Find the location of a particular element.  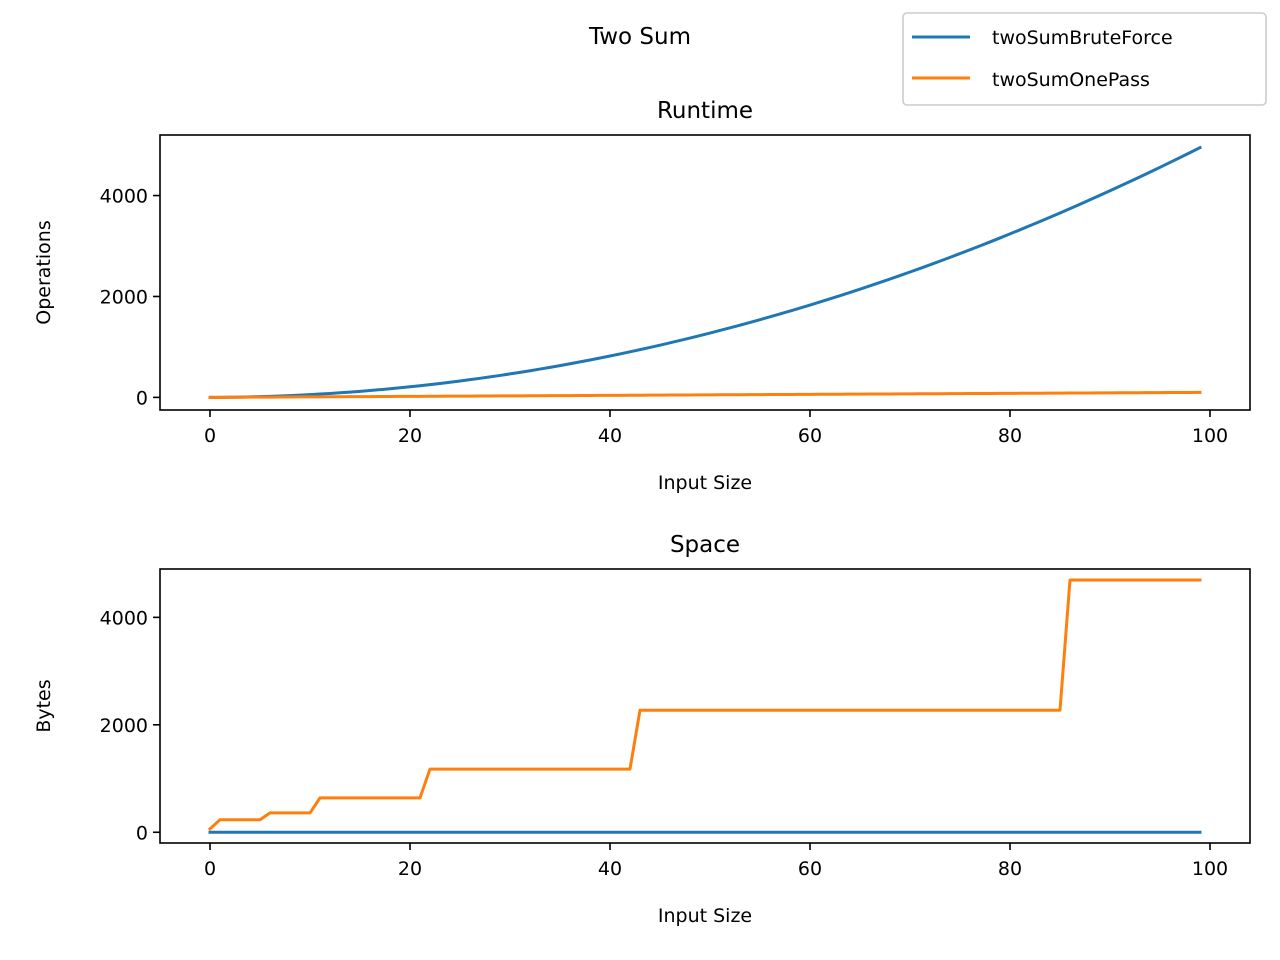

space-x-tick-label: 0 is located at coordinates (210, 869).